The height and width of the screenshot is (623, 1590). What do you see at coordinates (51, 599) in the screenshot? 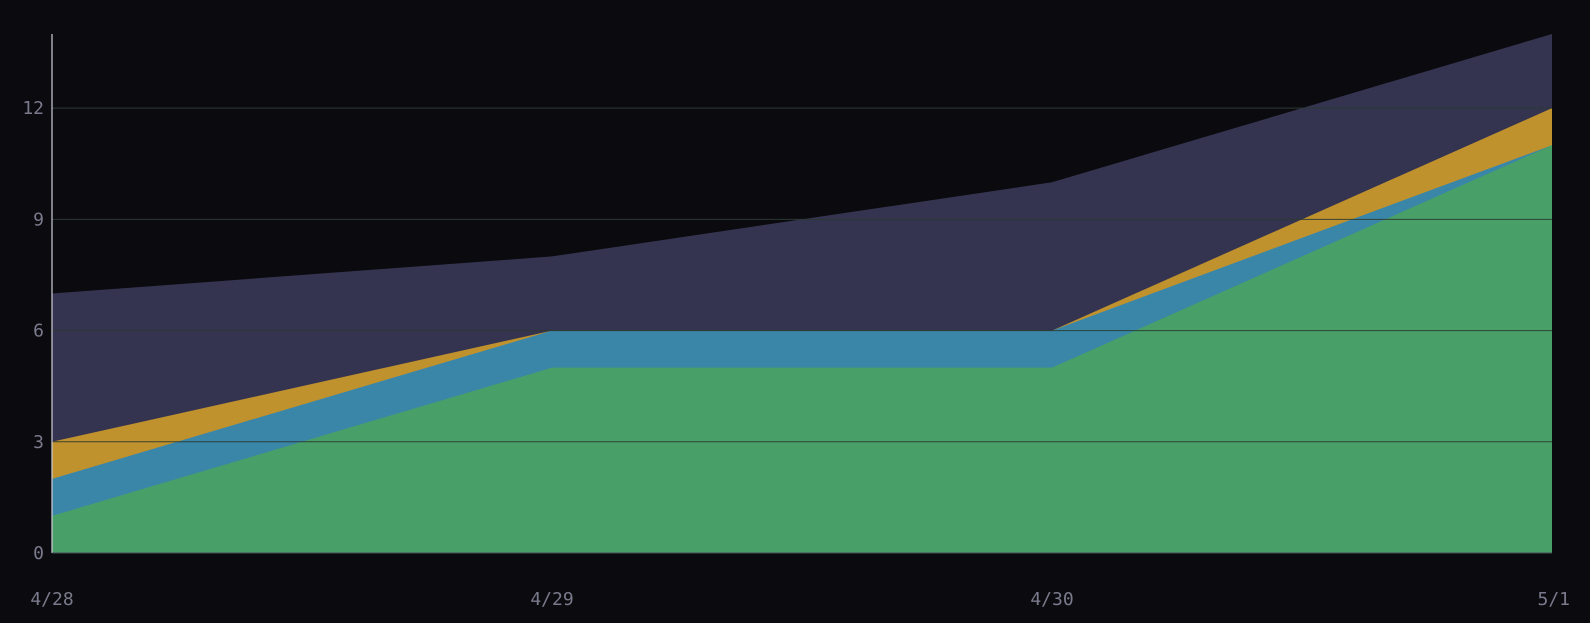
I see `x-tick-label: 4/28` at bounding box center [51, 599].